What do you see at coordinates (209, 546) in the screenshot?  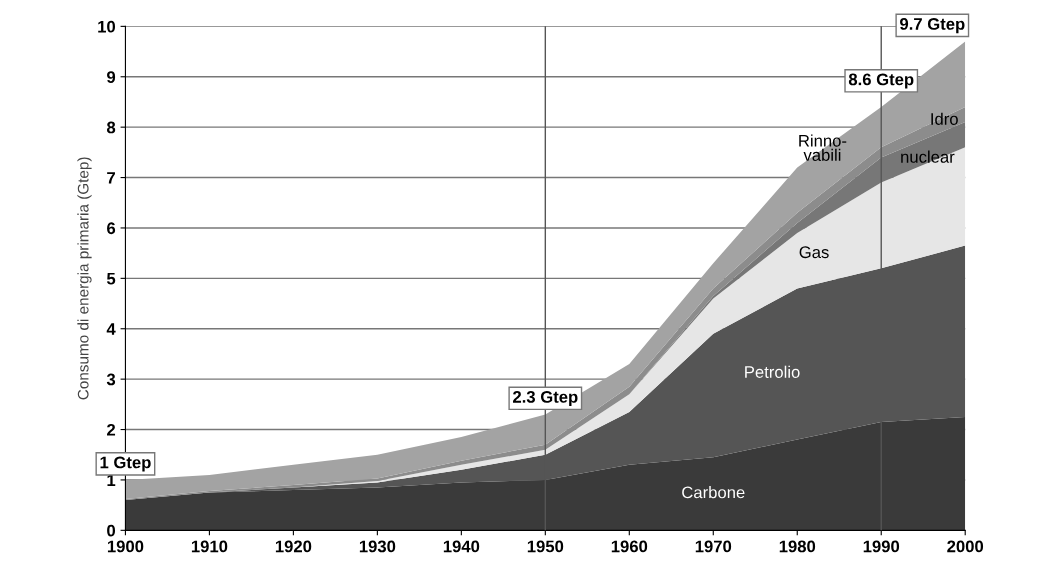 I see `x-tick-label: 1910` at bounding box center [209, 546].